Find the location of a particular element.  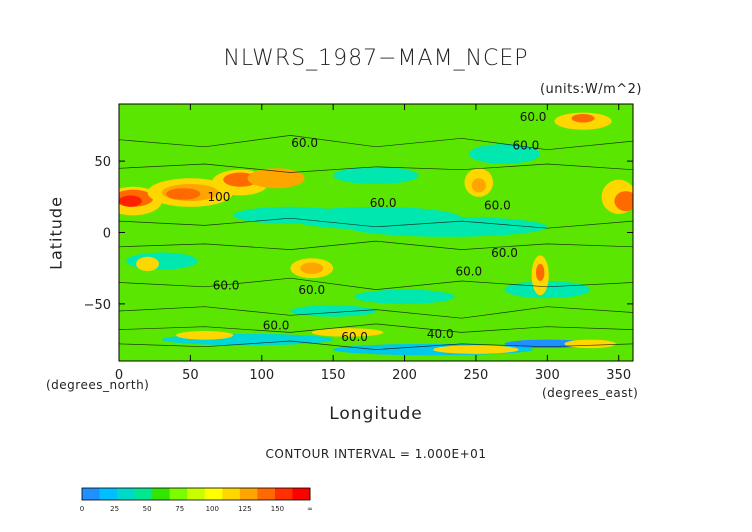

contour-label-10: 60.0 is located at coordinates (354, 337).